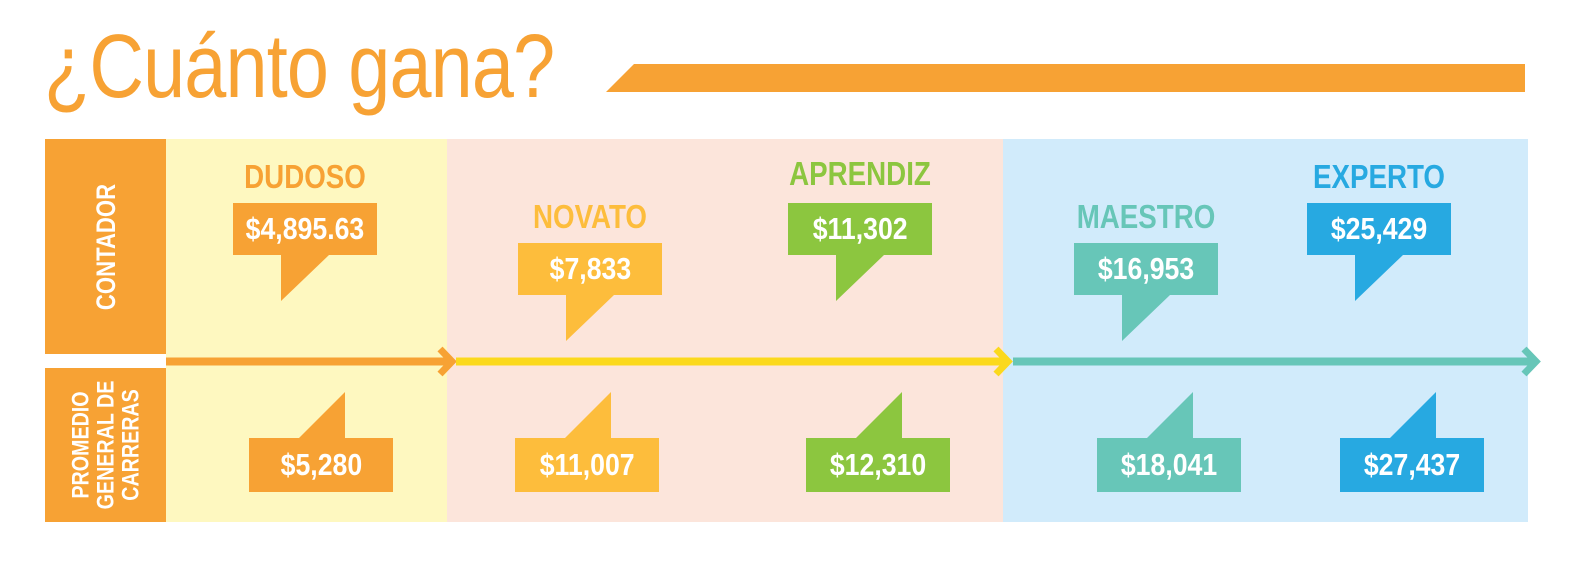 This screenshot has width=1583, height=565. I want to click on promedio-value-maestro: $18,041, so click(1169, 442).